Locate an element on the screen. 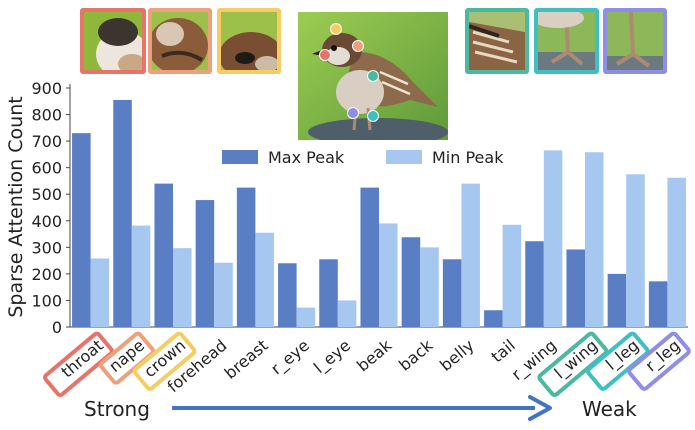 The height and width of the screenshot is (430, 695). crown-crop-image is located at coordinates (249, 41).